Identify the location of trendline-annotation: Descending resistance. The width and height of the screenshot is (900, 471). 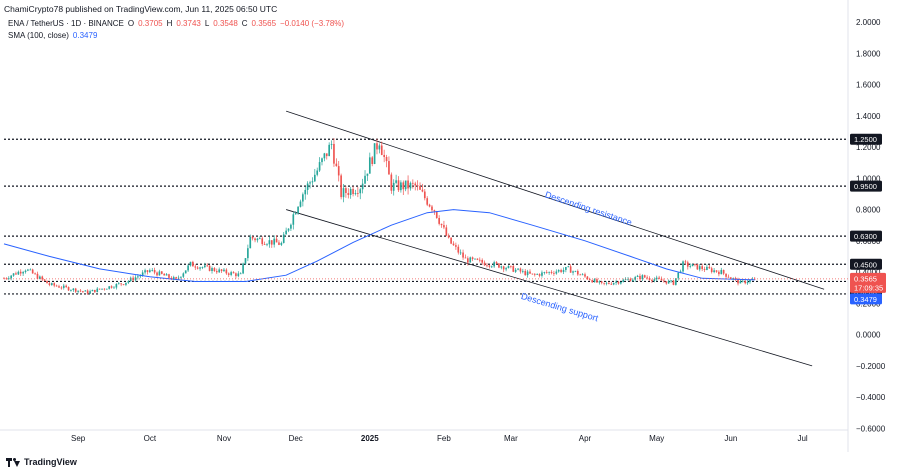
(589, 208).